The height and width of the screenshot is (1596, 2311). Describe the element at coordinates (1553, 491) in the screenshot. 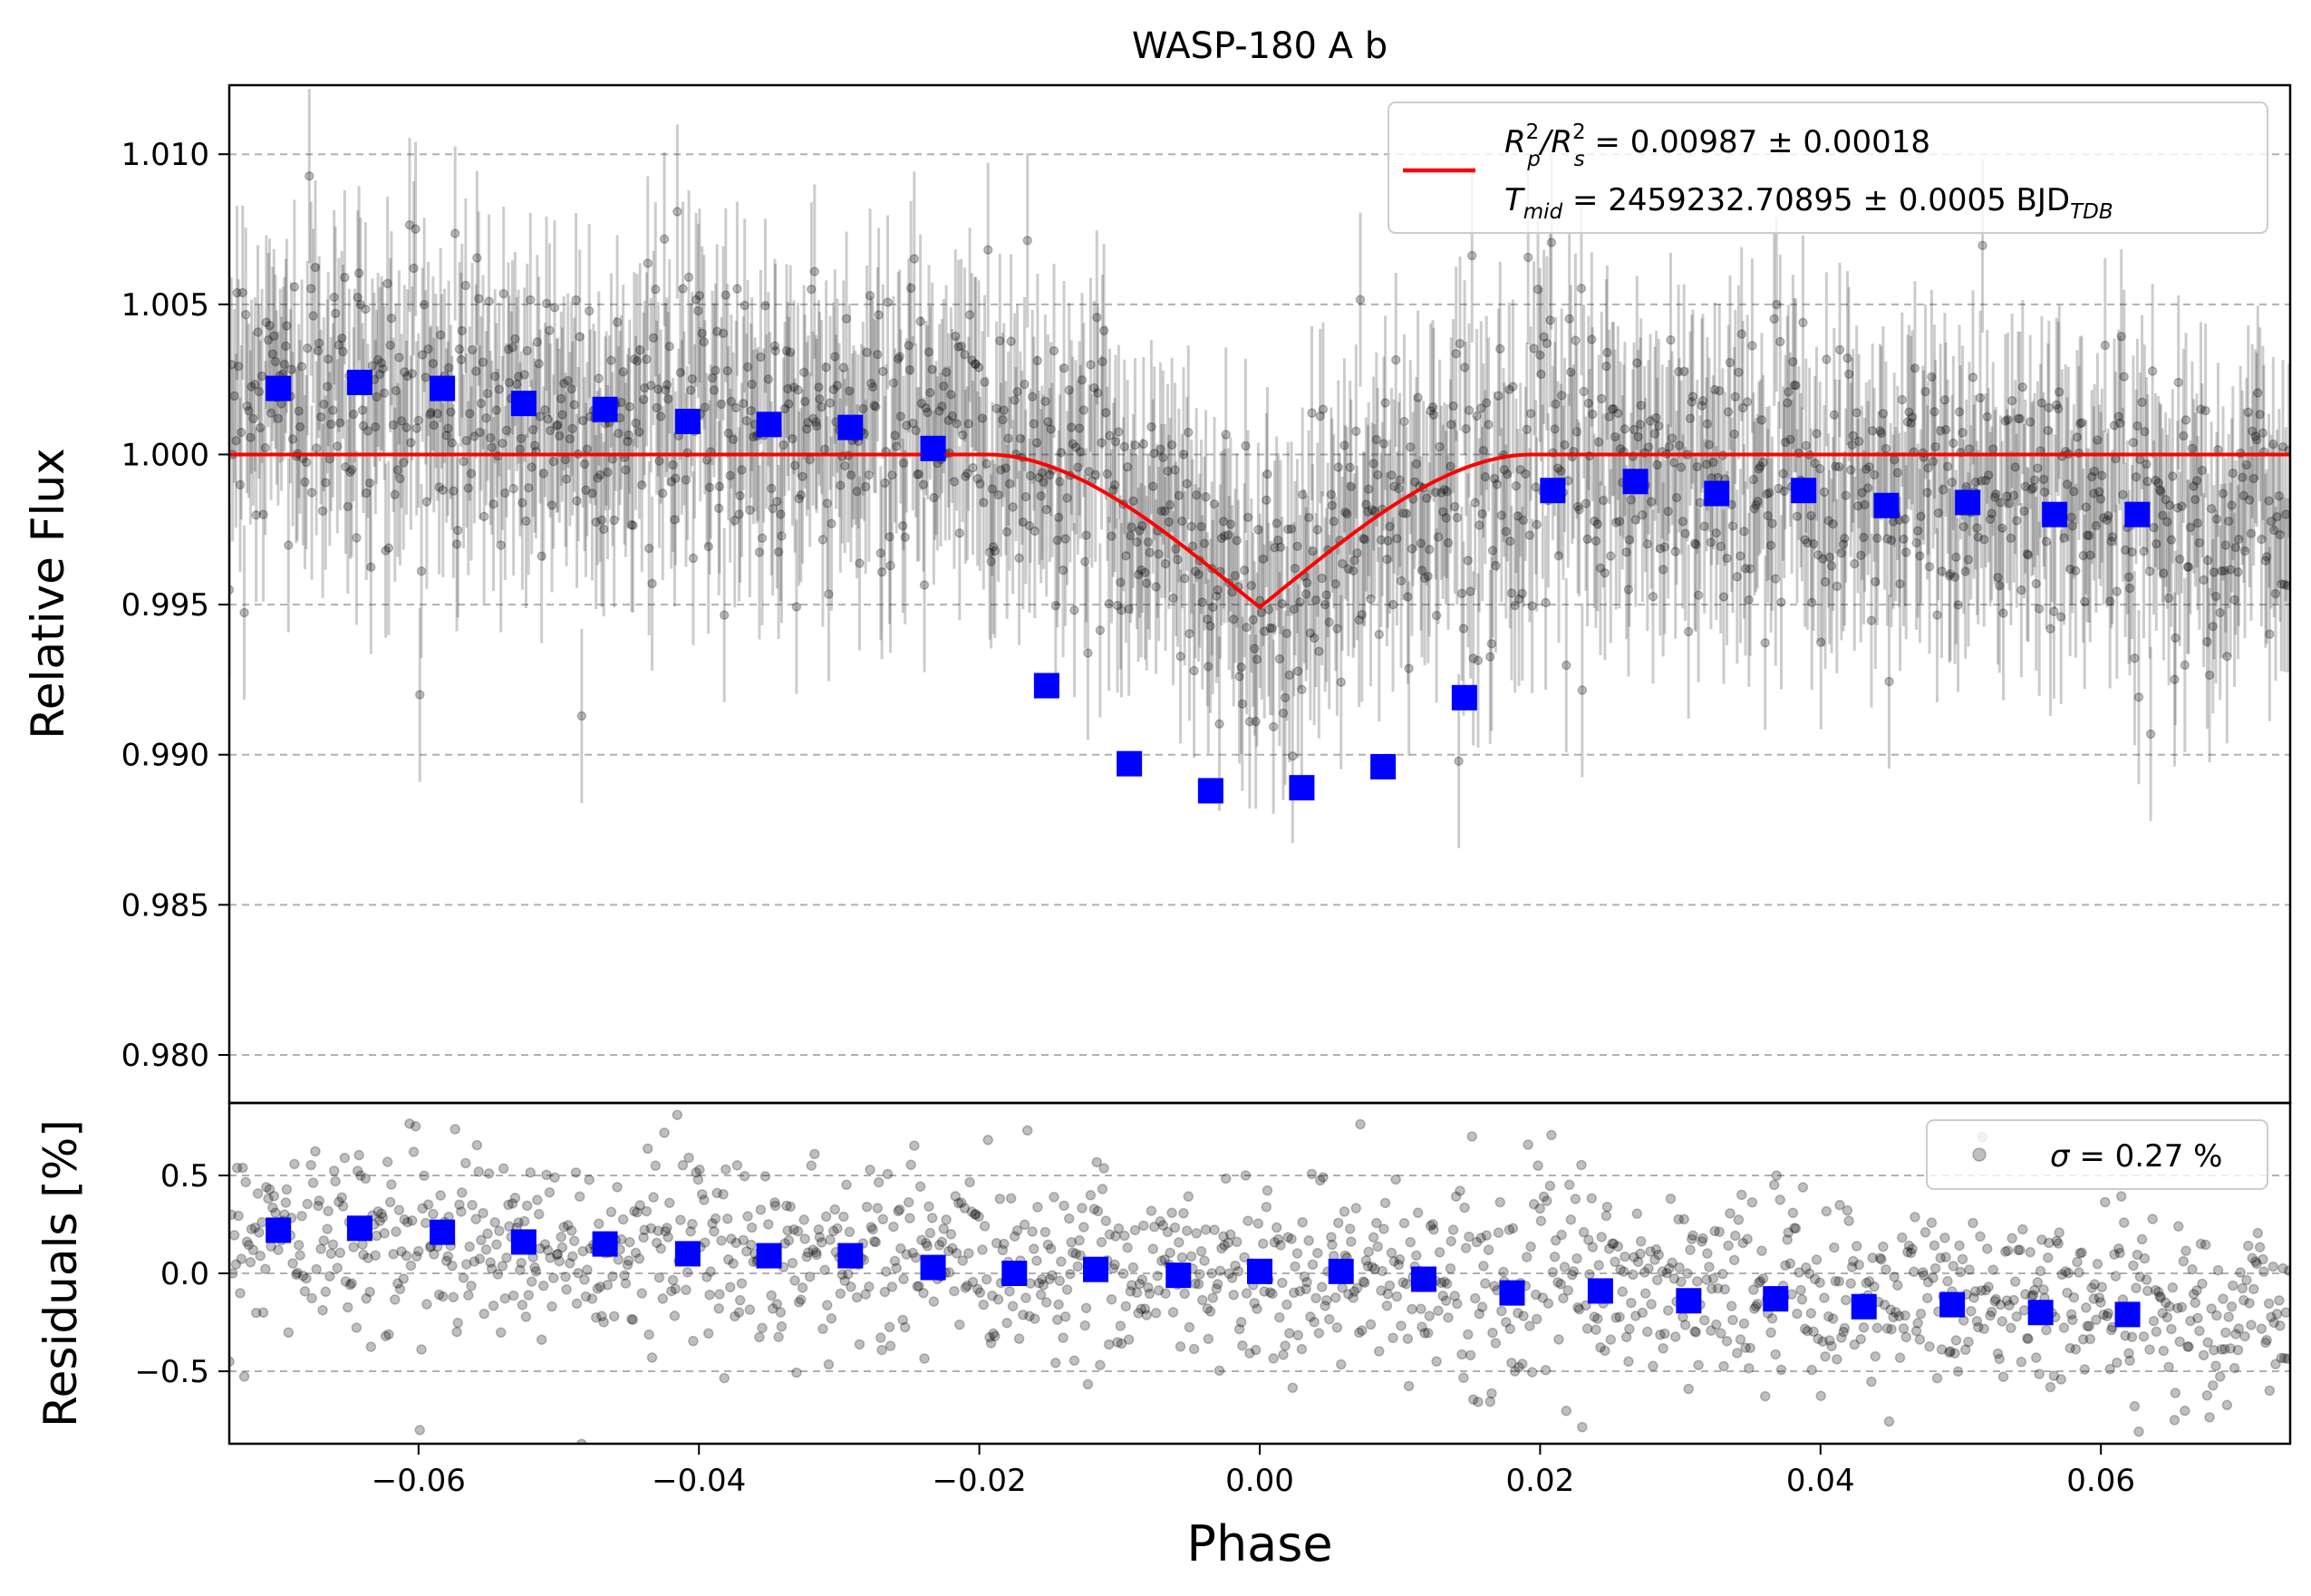

I see `binned-flux-point` at that location.